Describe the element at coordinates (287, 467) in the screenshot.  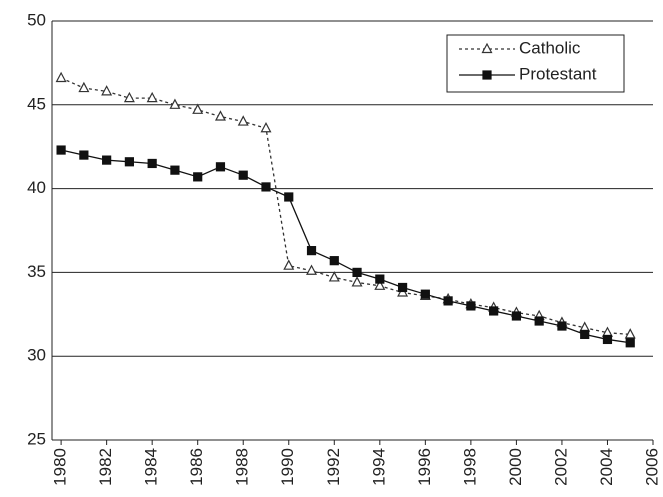
I see `x-tick-label: 1990` at that location.